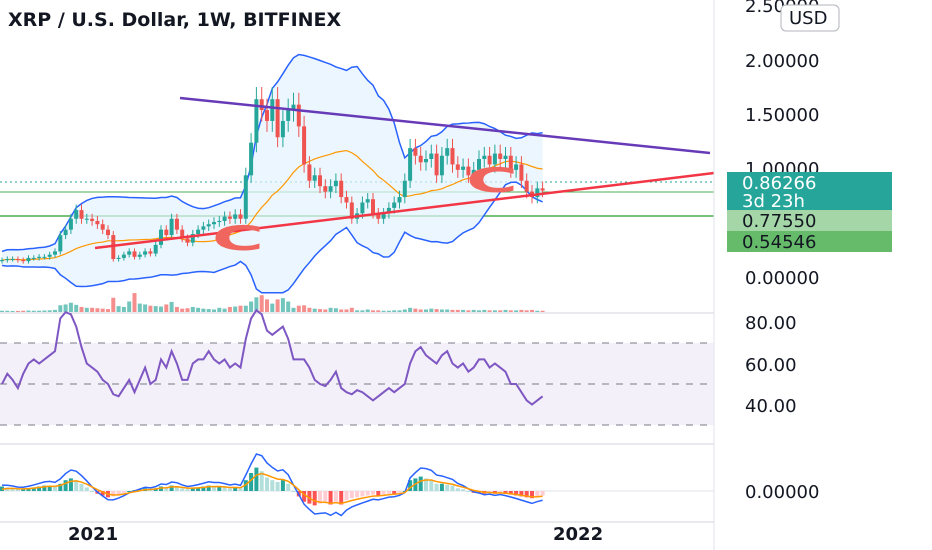  What do you see at coordinates (771, 365) in the screenshot?
I see `rsi-tick: 60.00` at bounding box center [771, 365].